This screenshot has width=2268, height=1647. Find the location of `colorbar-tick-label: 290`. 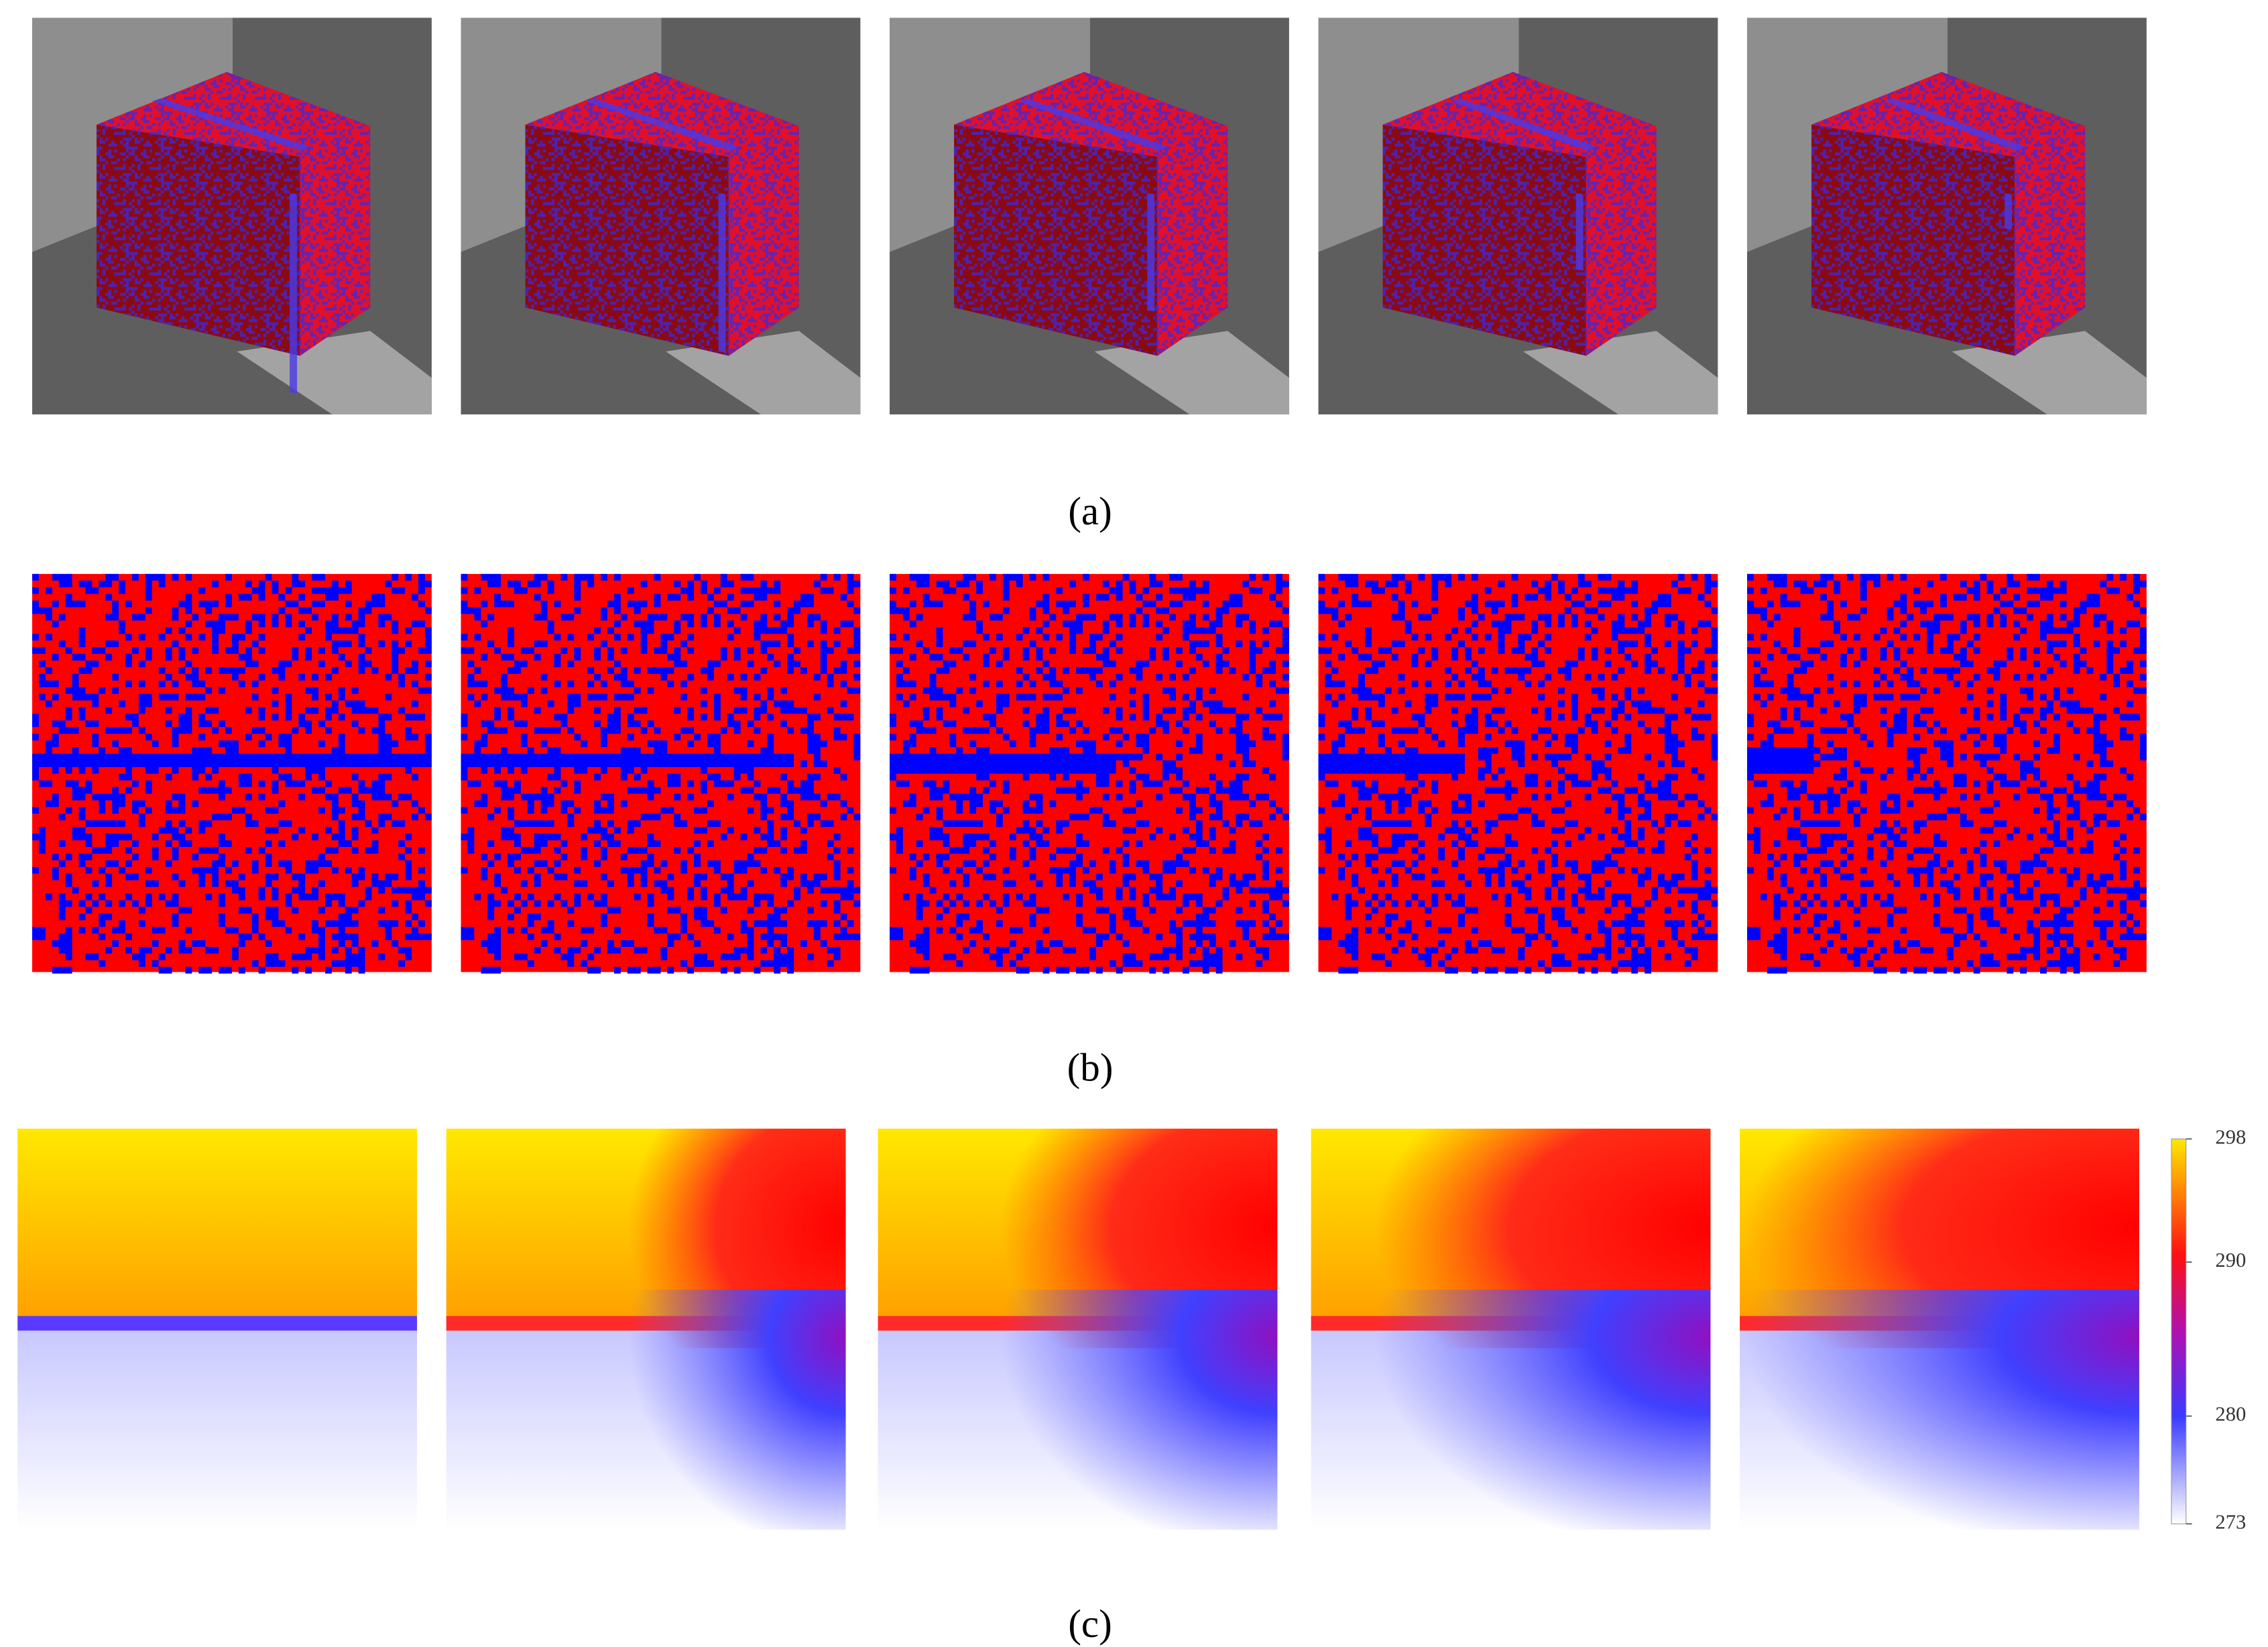

colorbar-tick-label: 290 is located at coordinates (2230, 1260).